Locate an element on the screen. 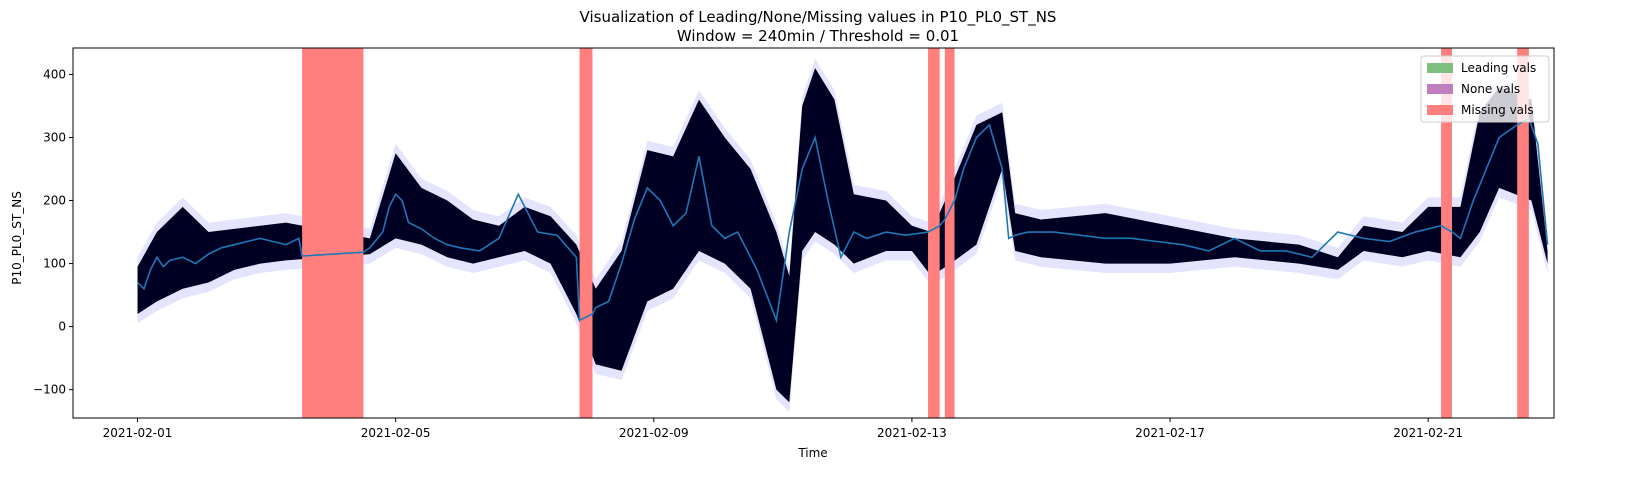 This screenshot has height=491, width=1637. x-tick-label: 2021-02-21 is located at coordinates (1428, 433).